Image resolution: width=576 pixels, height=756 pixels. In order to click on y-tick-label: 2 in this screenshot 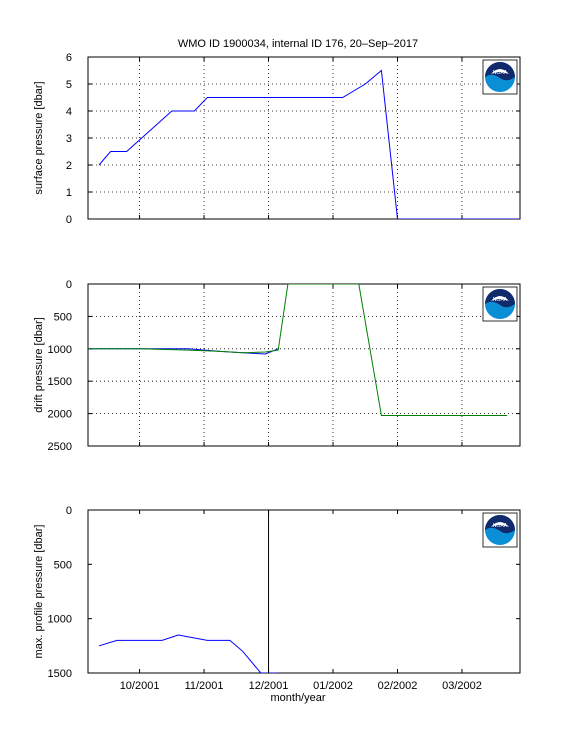, I will do `click(69, 166)`.